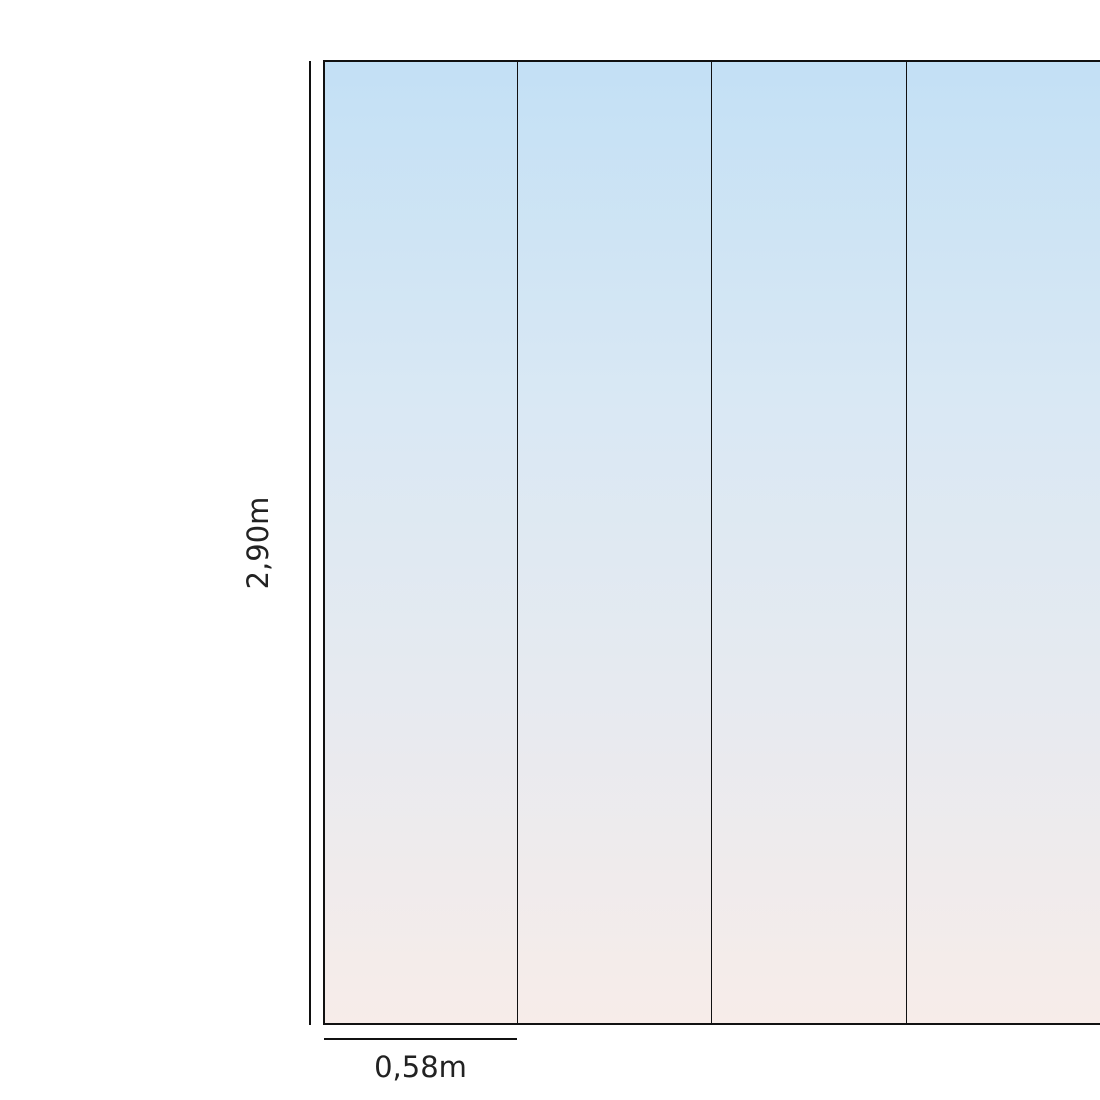 The image size is (1100, 1100). I want to click on panel-width-label: 0,58m, so click(420, 1067).